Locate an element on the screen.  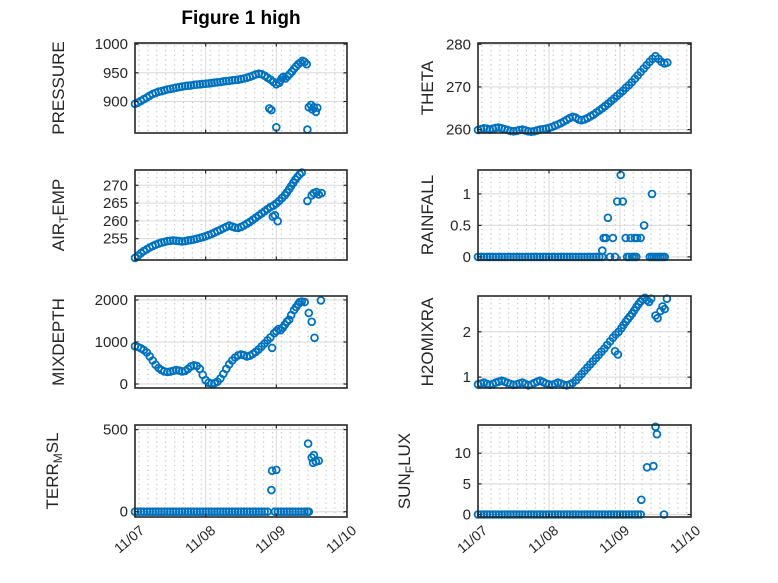
y-axis-label-SUN_FLUX: SUNFLUX is located at coordinates (406, 471).